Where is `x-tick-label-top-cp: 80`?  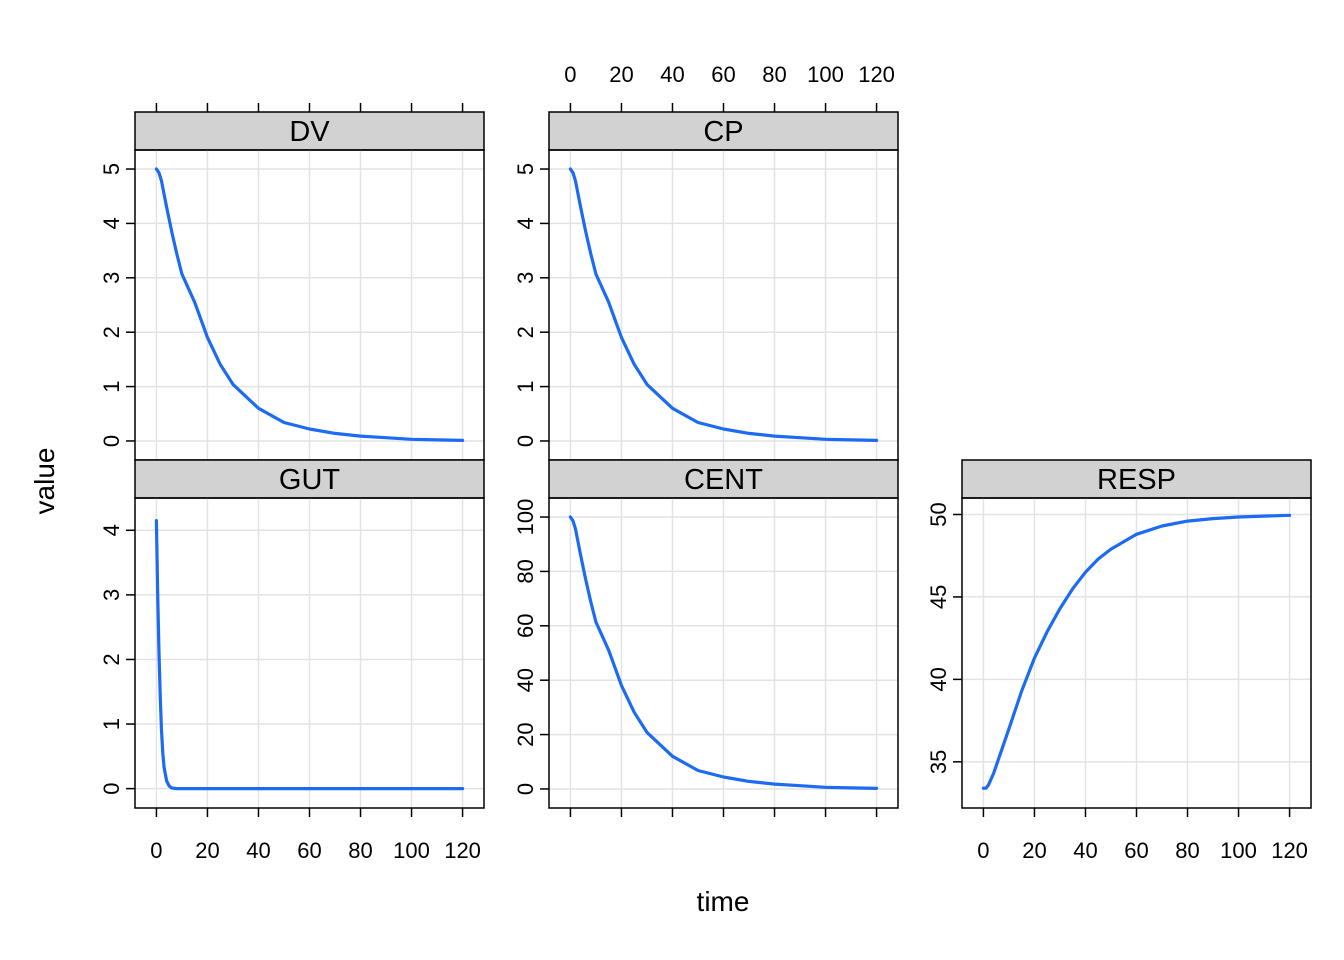 x-tick-label-top-cp: 80 is located at coordinates (774, 74).